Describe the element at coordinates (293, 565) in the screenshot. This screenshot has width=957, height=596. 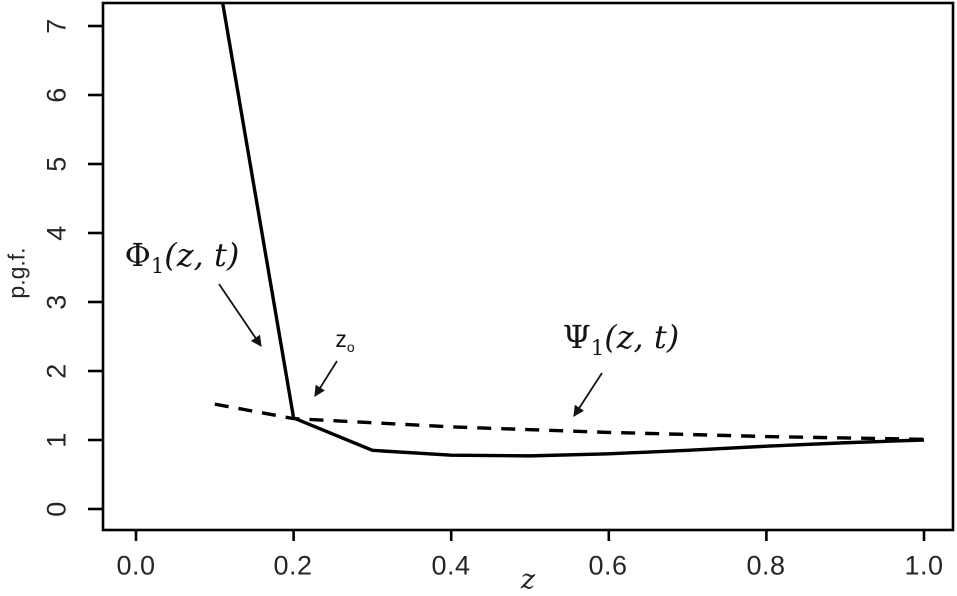
I see `x-tick-label: 0.2` at that location.